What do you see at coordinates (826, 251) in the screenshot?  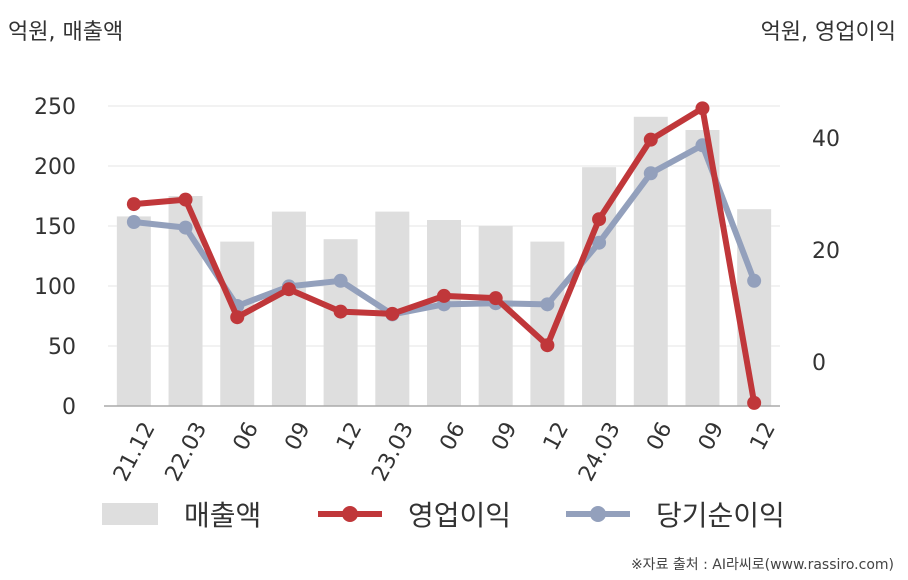 I see `right-axis-tick-label: 20` at bounding box center [826, 251].